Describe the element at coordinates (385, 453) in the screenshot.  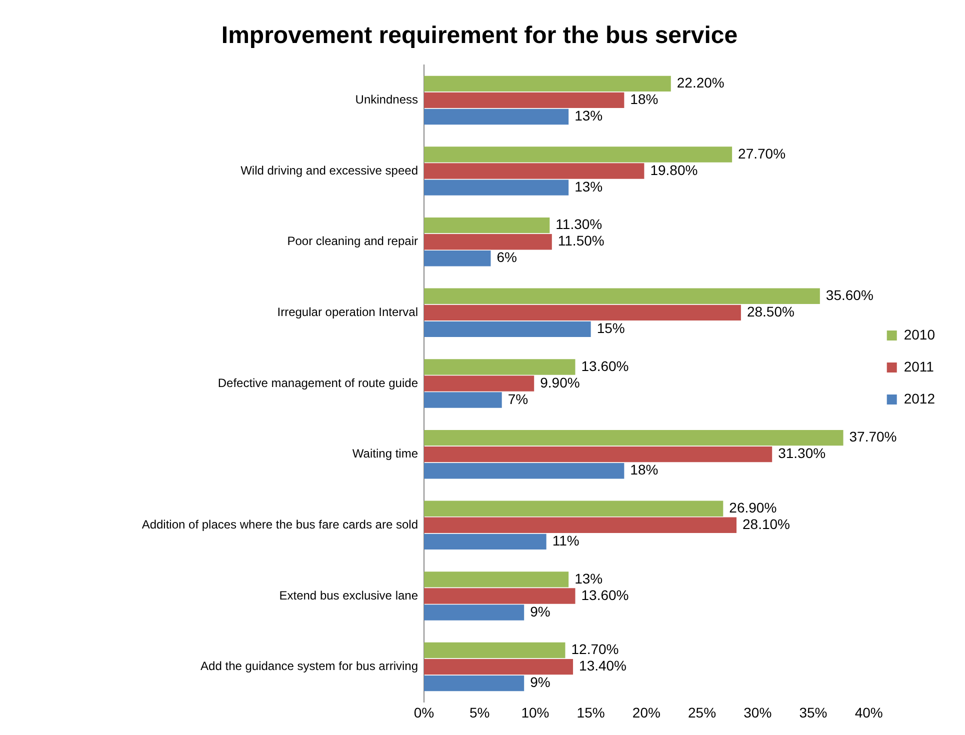
I see `y-tick-label: Waiting time` at that location.